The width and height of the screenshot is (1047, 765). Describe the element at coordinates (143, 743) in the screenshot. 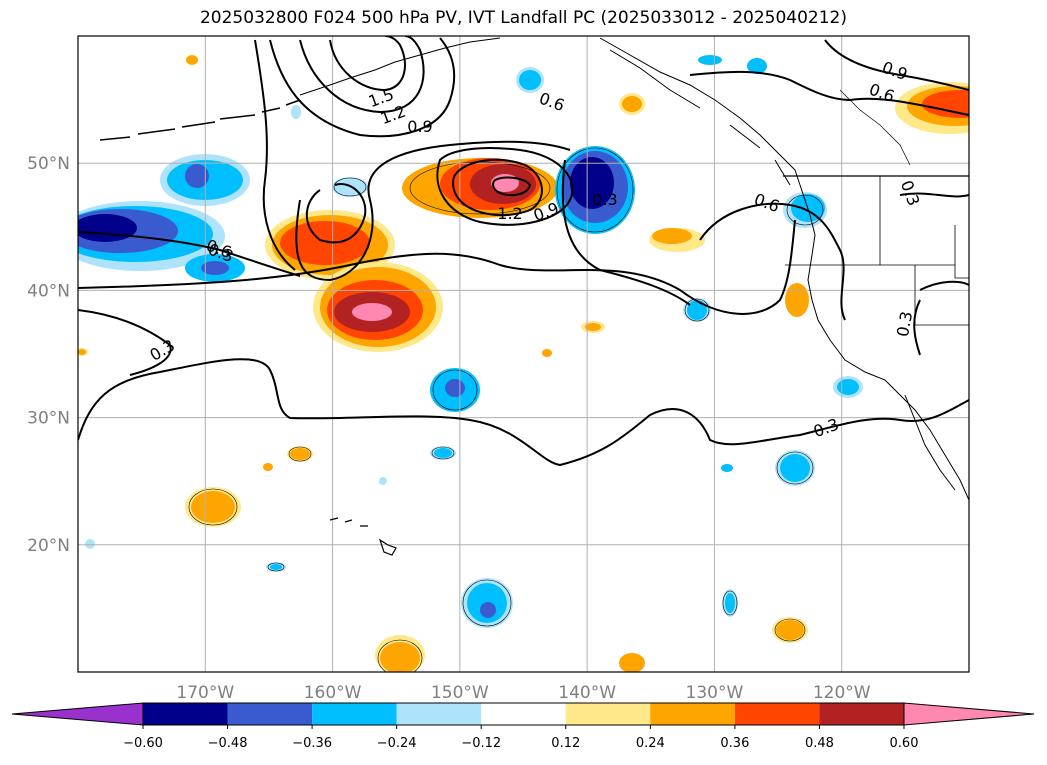

I see `colorbar-tick-label: −0.60` at that location.